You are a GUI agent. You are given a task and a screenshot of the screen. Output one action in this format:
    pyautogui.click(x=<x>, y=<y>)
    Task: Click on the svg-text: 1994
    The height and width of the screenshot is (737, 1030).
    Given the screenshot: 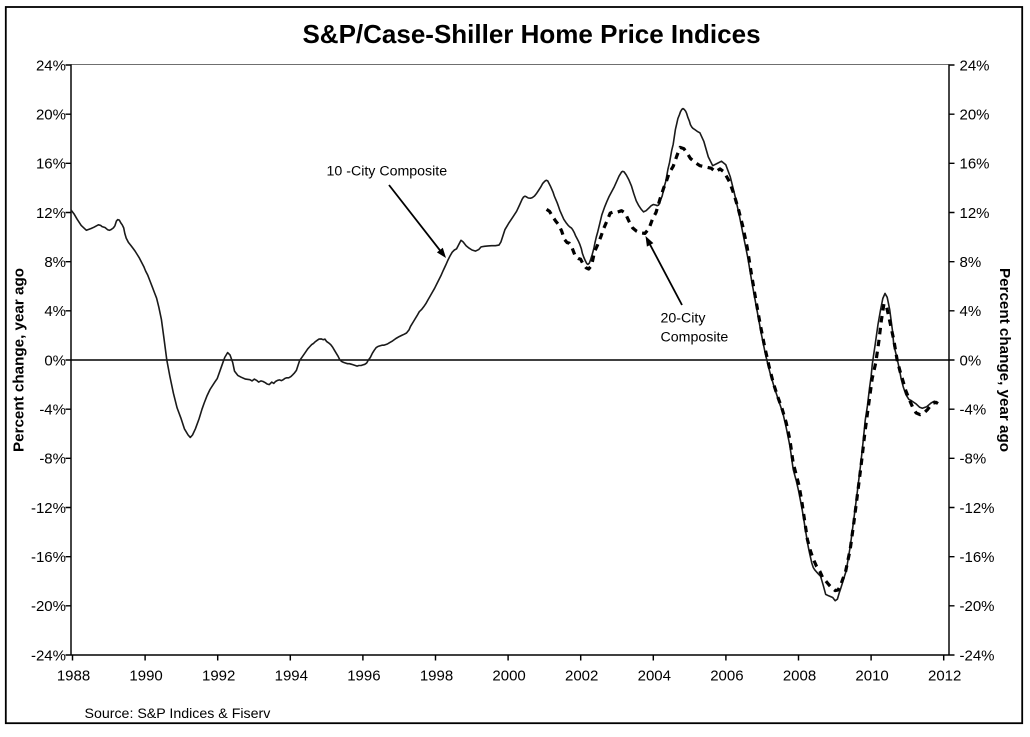 What is the action you would take?
    pyautogui.click(x=291, y=676)
    